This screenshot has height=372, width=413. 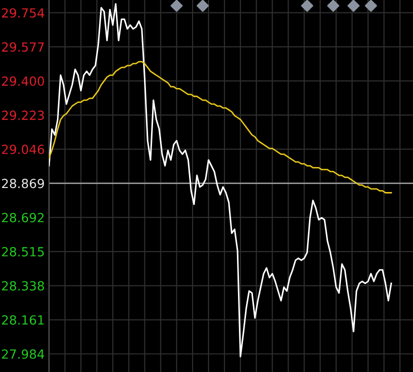 What do you see at coordinates (23, 183) in the screenshot?
I see `y-tick-label: 28.869` at bounding box center [23, 183].